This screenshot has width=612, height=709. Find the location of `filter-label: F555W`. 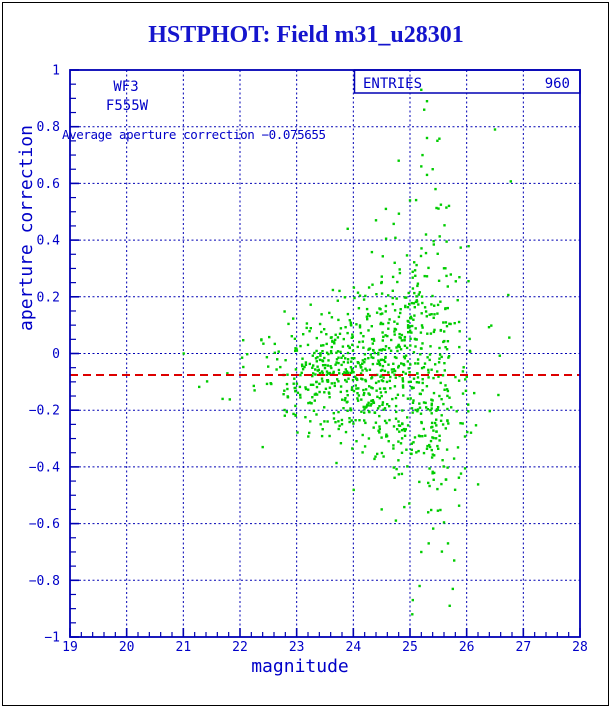

filter-label: F555W is located at coordinates (127, 106).